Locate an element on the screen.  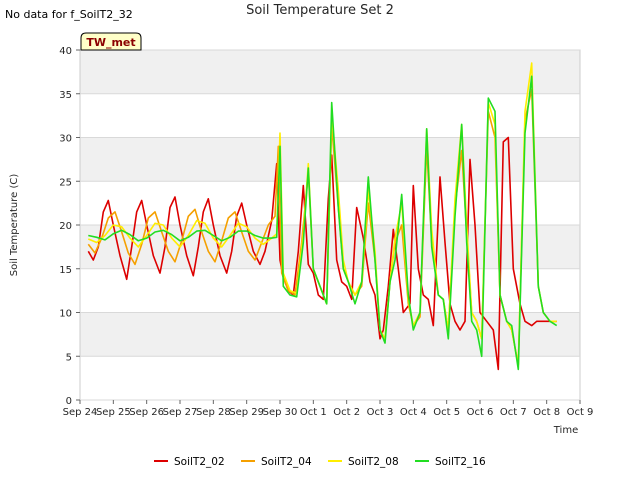
y-axis-ticks: 0 5 10 15 20 25 30 35 40 is located at coordinates (69, 226).